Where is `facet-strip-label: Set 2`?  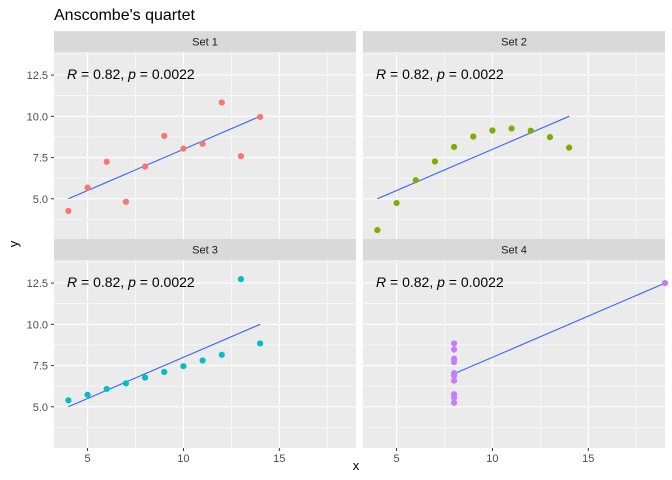
facet-strip-label: Set 2 is located at coordinates (514, 43).